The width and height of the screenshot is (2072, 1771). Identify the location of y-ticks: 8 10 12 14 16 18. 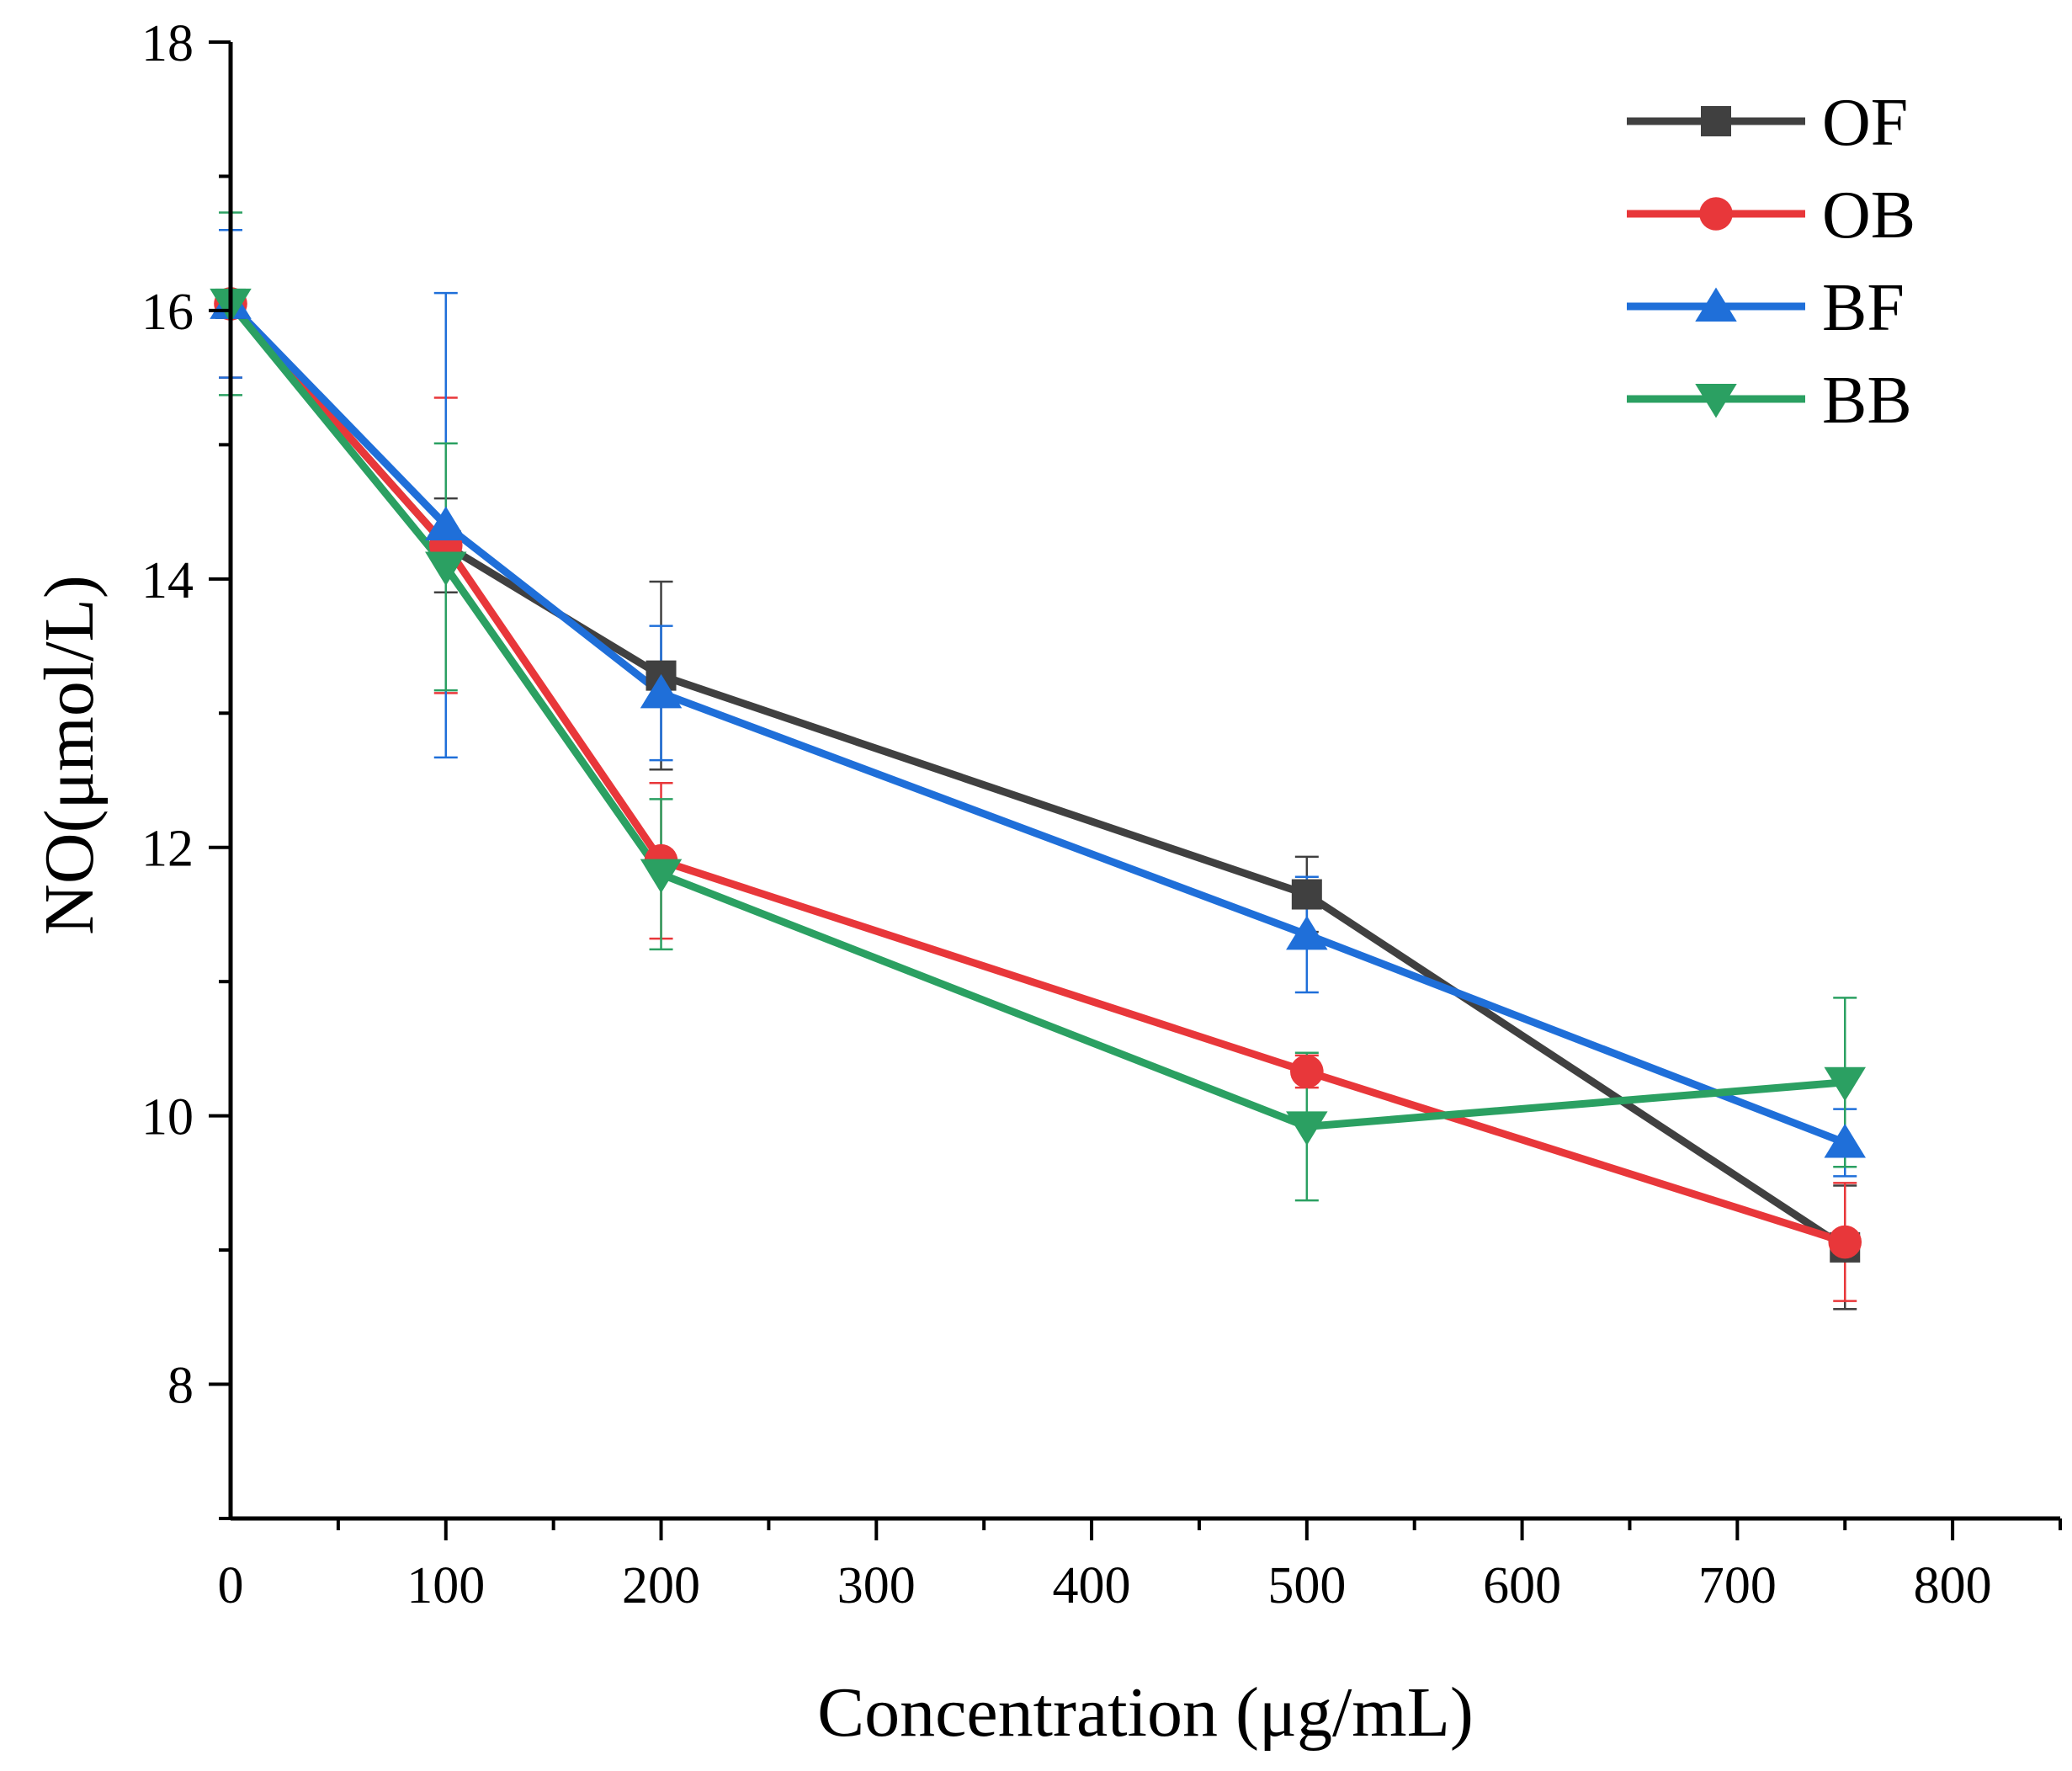
(186, 767).